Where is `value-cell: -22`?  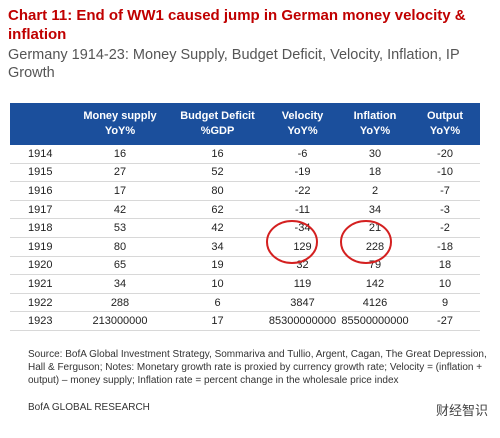
value-cell: -22 is located at coordinates (302, 191).